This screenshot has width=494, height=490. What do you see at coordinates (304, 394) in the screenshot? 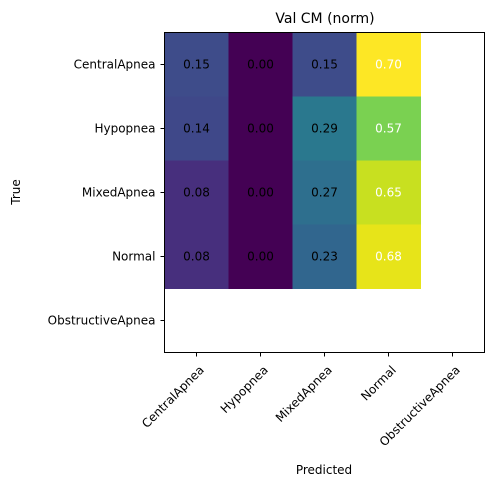
I see `x-tick-label: MixedApnea` at bounding box center [304, 394].